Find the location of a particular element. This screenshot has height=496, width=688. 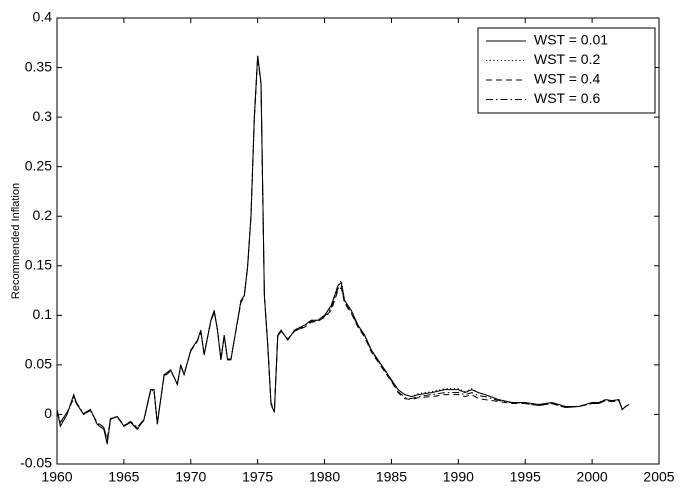

x-tick-label: 2005 is located at coordinates (658, 477).